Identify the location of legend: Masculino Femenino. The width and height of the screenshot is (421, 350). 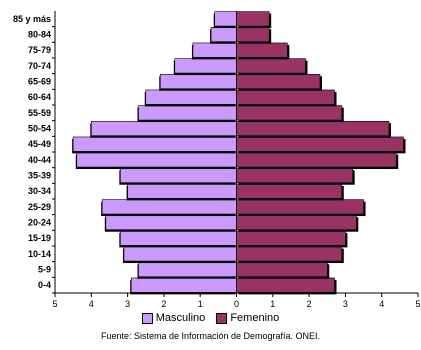
(210, 319).